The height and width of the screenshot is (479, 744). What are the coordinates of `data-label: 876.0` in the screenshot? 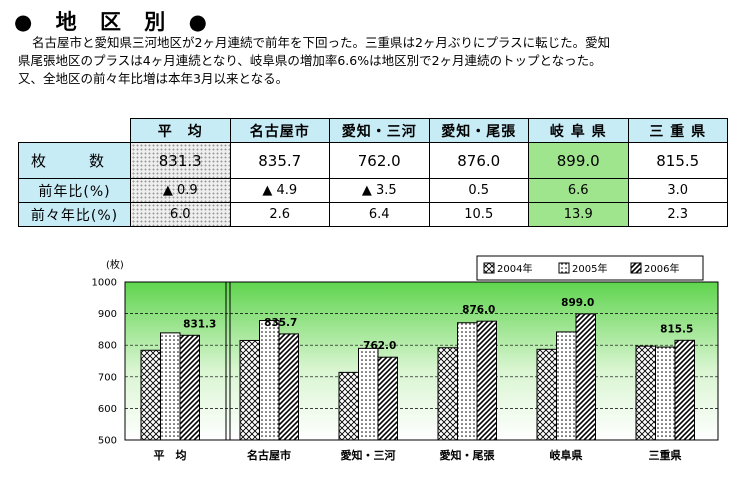 It's located at (478, 310).